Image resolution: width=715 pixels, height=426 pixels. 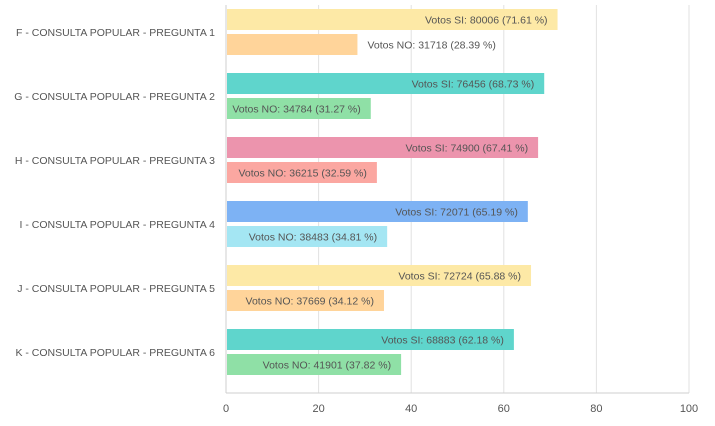 What do you see at coordinates (118, 225) in the screenshot?
I see `category-label: I - CONSULTA POPULAR - PREGUNTA 4` at bounding box center [118, 225].